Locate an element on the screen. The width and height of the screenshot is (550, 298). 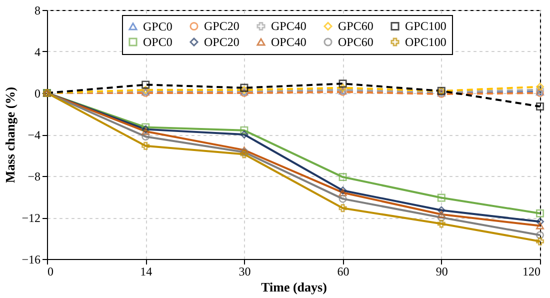
x-tick-label: 14 is located at coordinates (146, 271).